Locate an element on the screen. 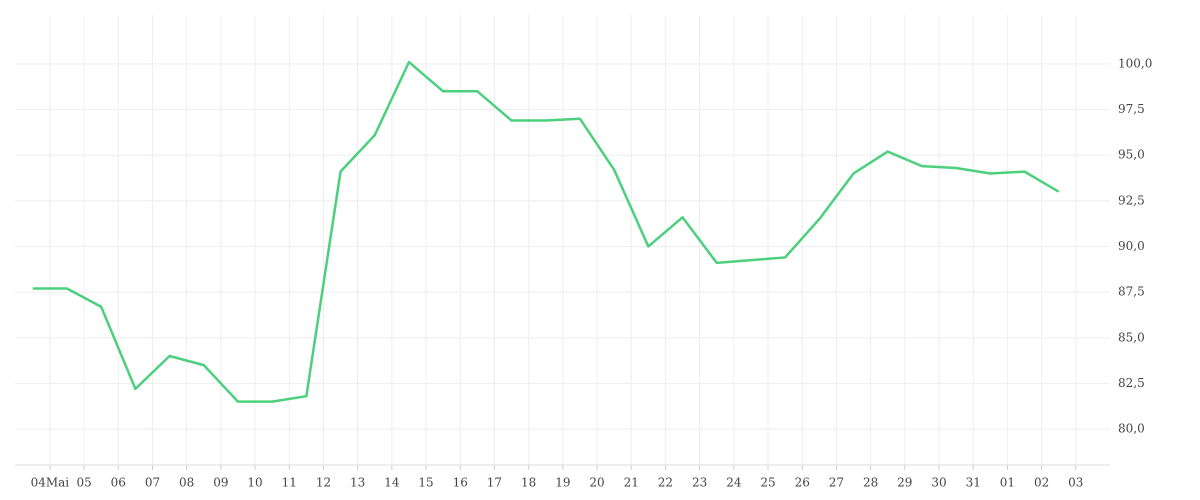 The height and width of the screenshot is (500, 1200). x-tick-label: 31 is located at coordinates (973, 483).